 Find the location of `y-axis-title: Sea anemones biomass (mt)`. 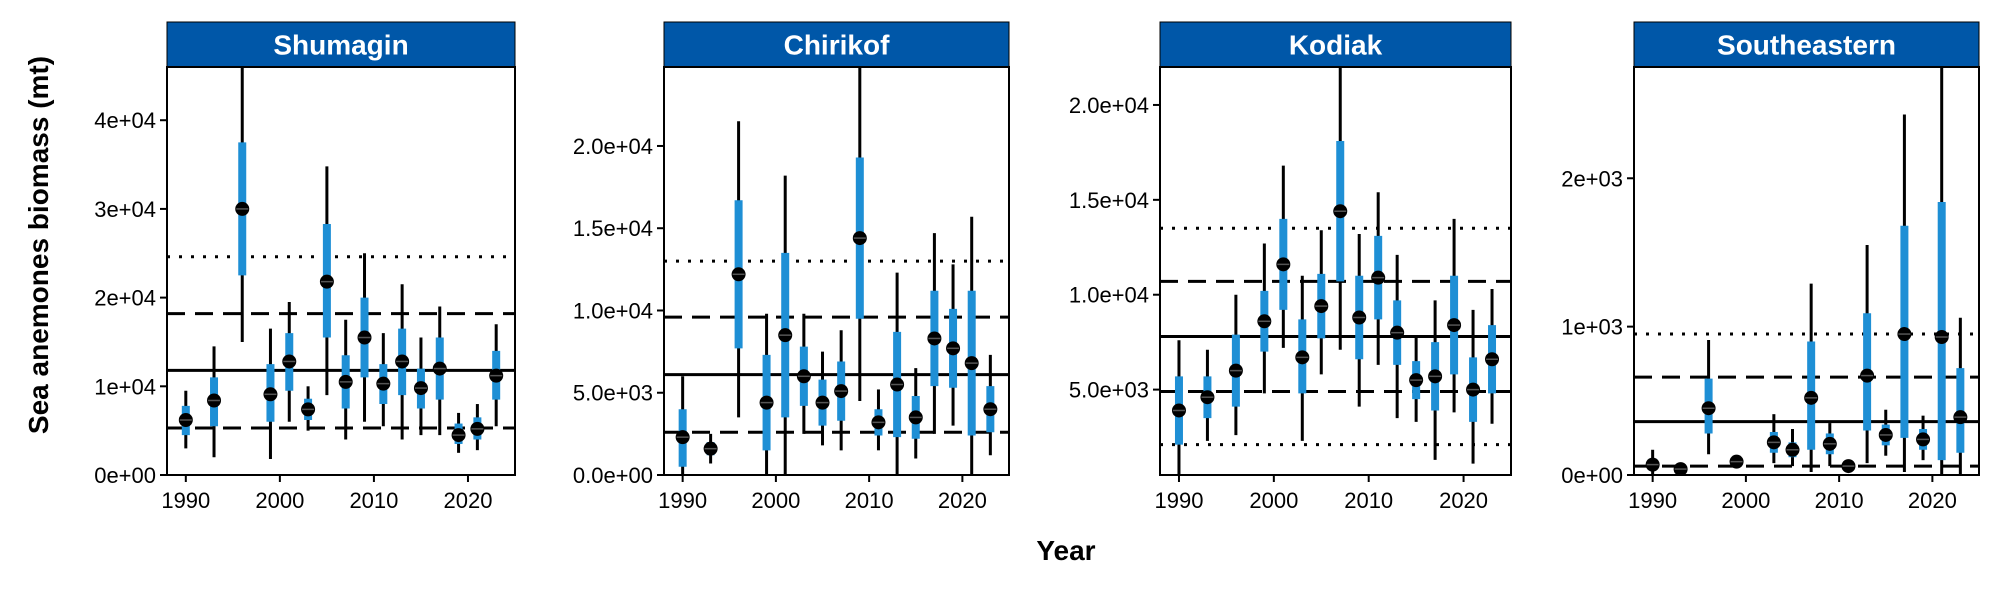

y-axis-title: Sea anemones biomass (mt) is located at coordinates (38, 245).